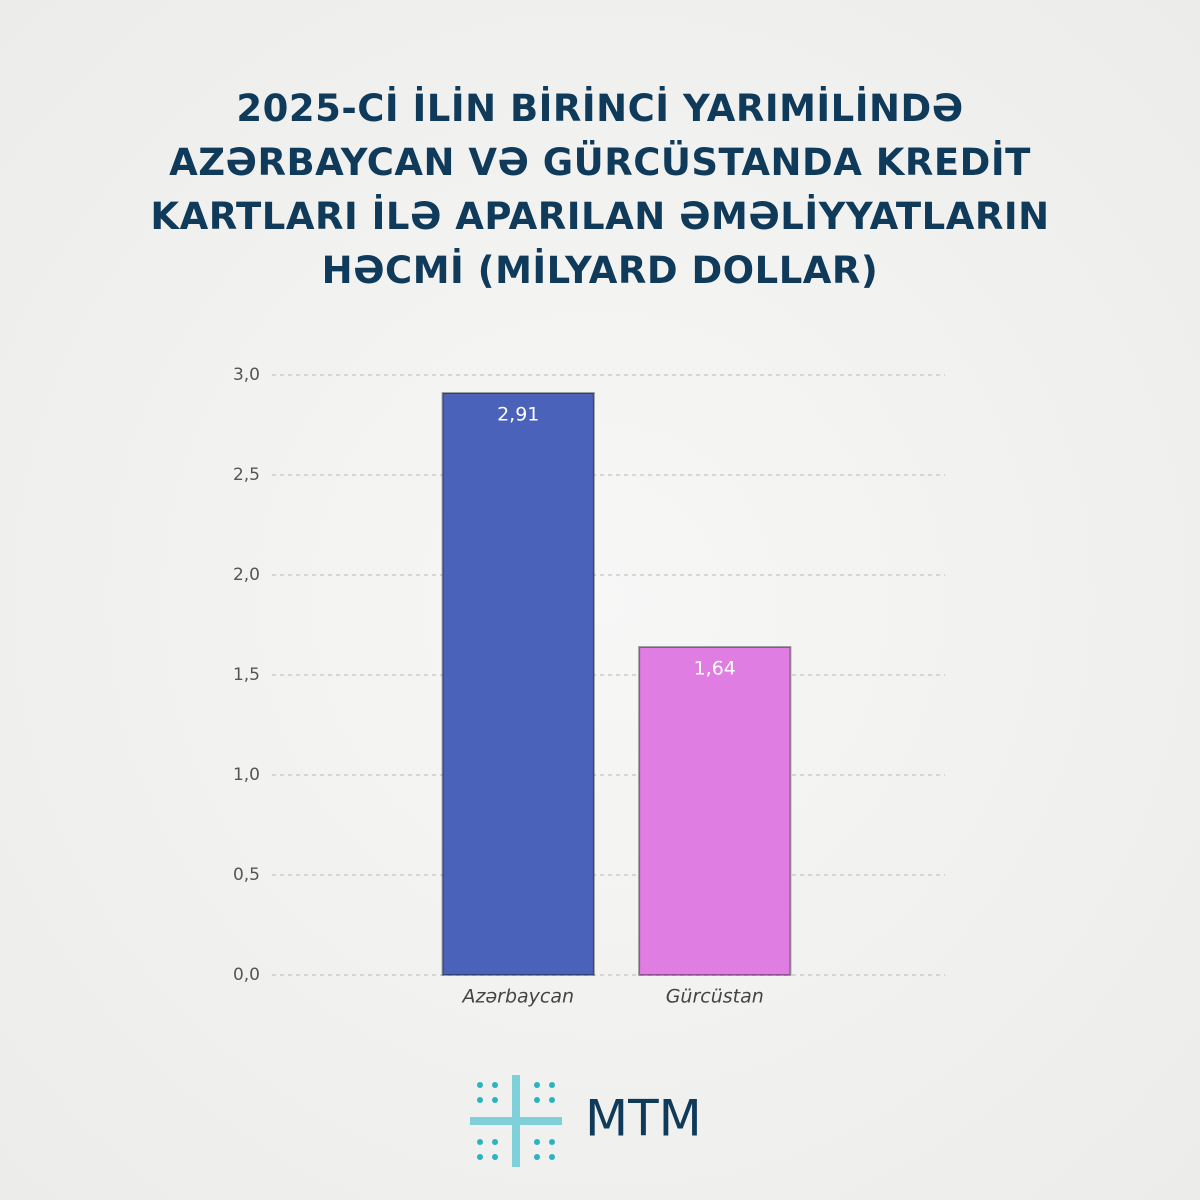 This screenshot has width=1200, height=1200. I want to click on y-tick-label: 0,0, so click(246, 975).